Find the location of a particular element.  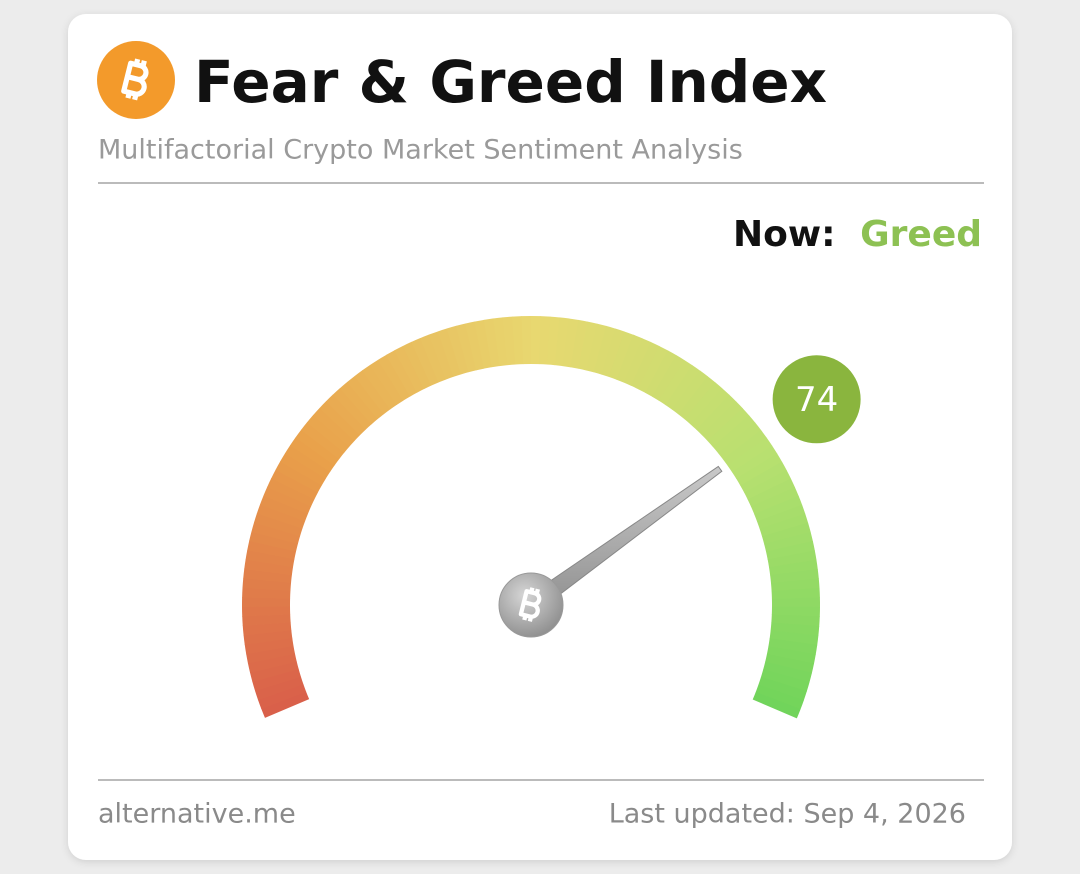

title: Fear & Greed Index is located at coordinates (510, 82).